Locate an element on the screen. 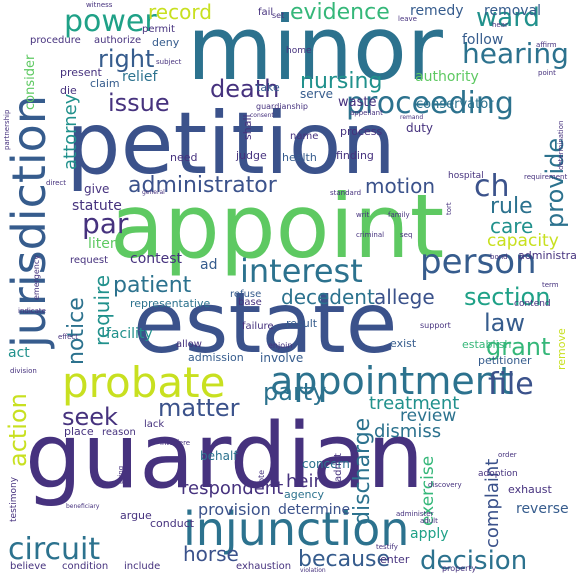  word-conservator: conservator is located at coordinates (455, 104).